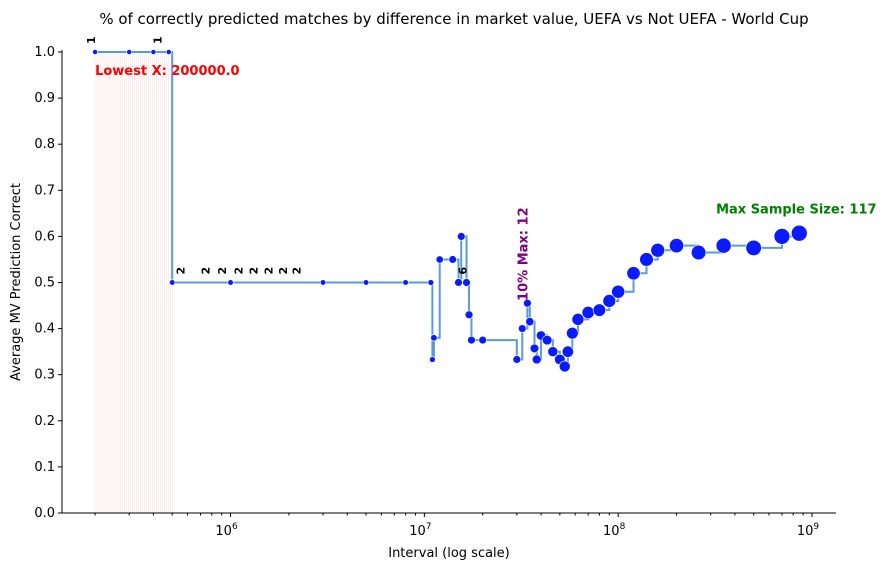  Describe the element at coordinates (44, 513) in the screenshot. I see `y-tick-label: 0.0` at that location.